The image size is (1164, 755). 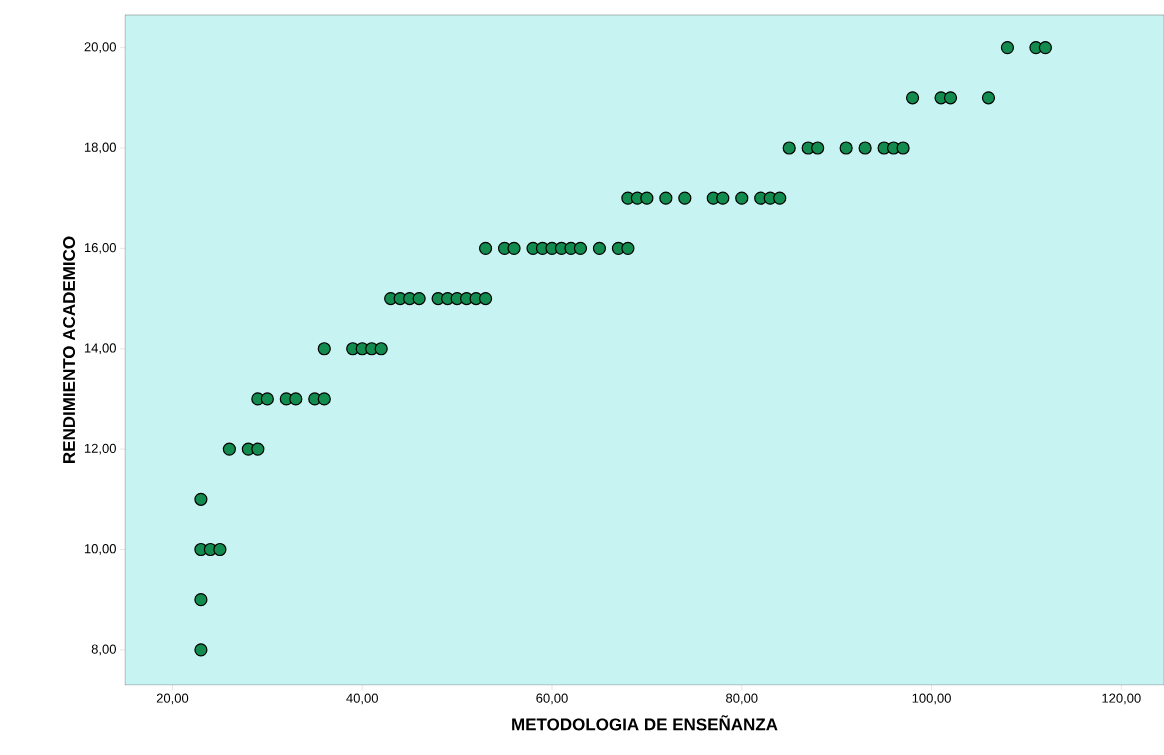 What do you see at coordinates (645, 723) in the screenshot?
I see `x-axis-title: METODOLOGIA DE ENSEÑANZA` at bounding box center [645, 723].